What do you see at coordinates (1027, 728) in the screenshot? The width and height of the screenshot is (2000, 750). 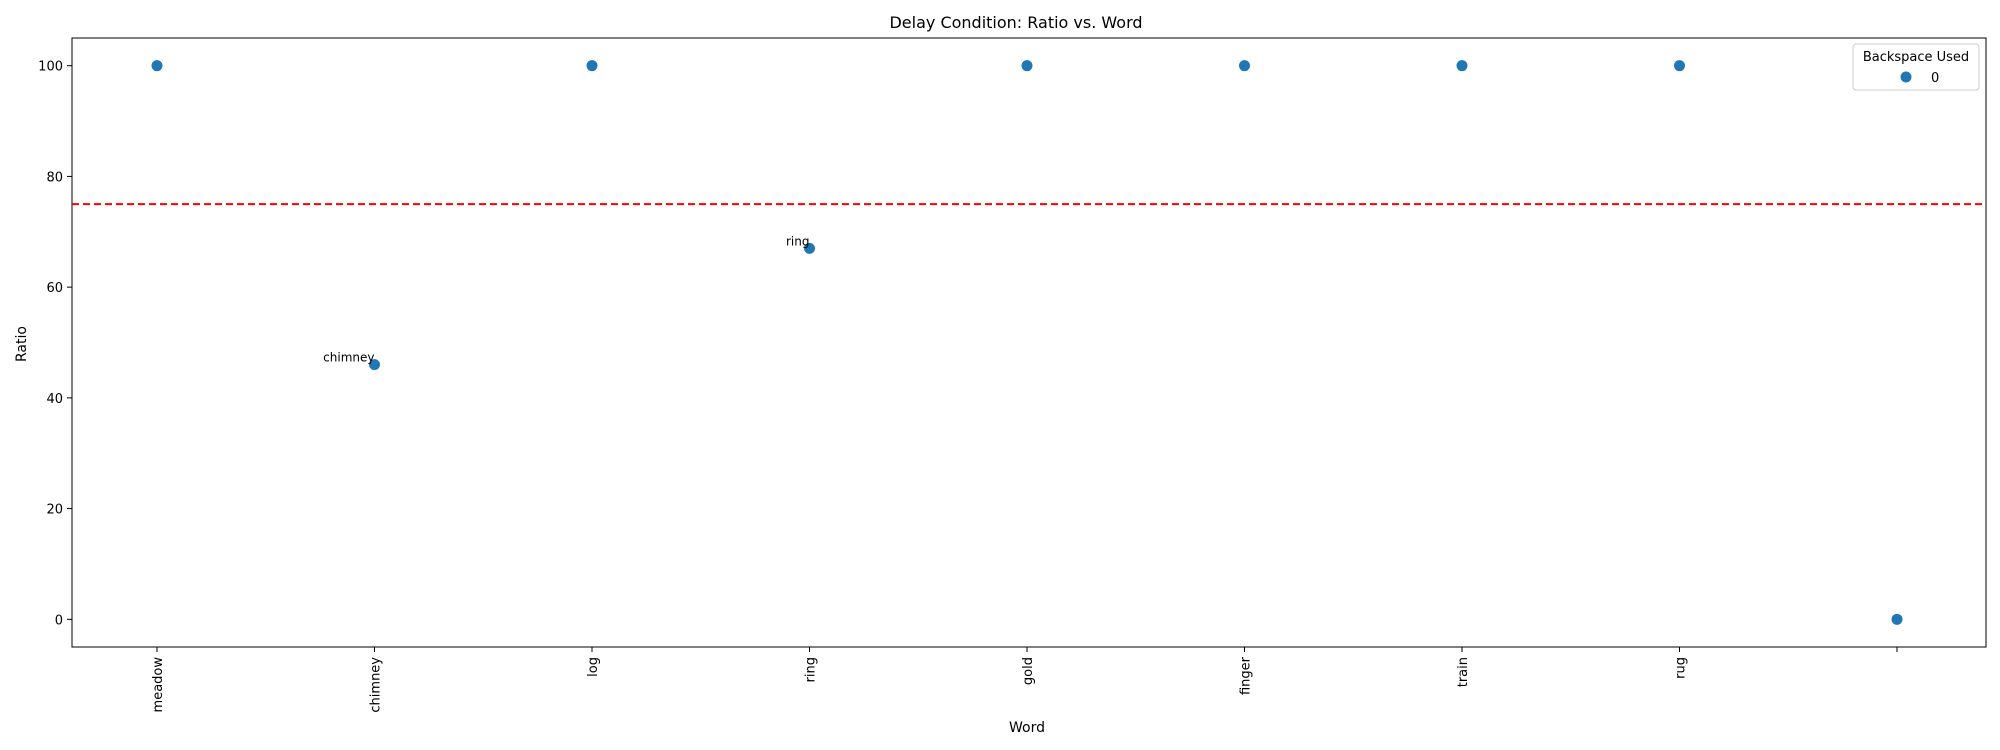 I see `x-axis-label: Word` at bounding box center [1027, 728].